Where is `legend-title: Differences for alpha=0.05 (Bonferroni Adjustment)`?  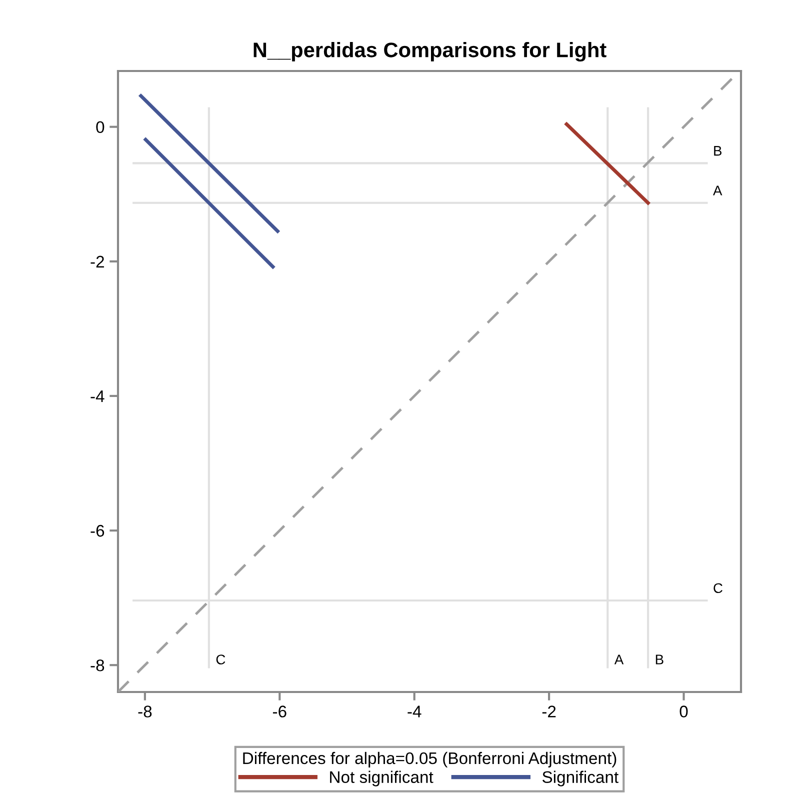
legend-title: Differences for alpha=0.05 (Bonferroni Adjustment) is located at coordinates (429, 760).